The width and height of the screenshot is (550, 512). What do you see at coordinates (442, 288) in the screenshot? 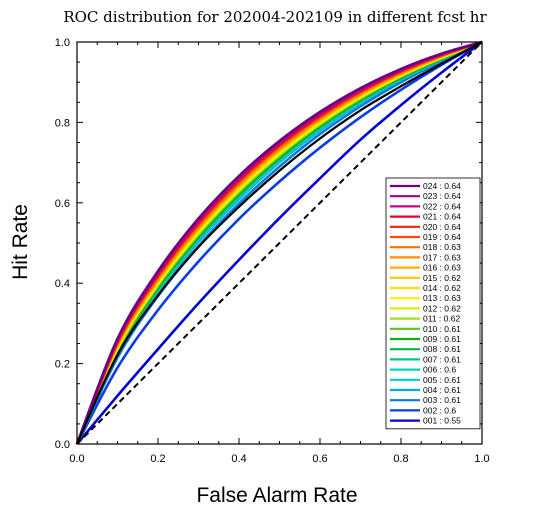
I see `legend-entry: 014 : 0.62` at bounding box center [442, 288].